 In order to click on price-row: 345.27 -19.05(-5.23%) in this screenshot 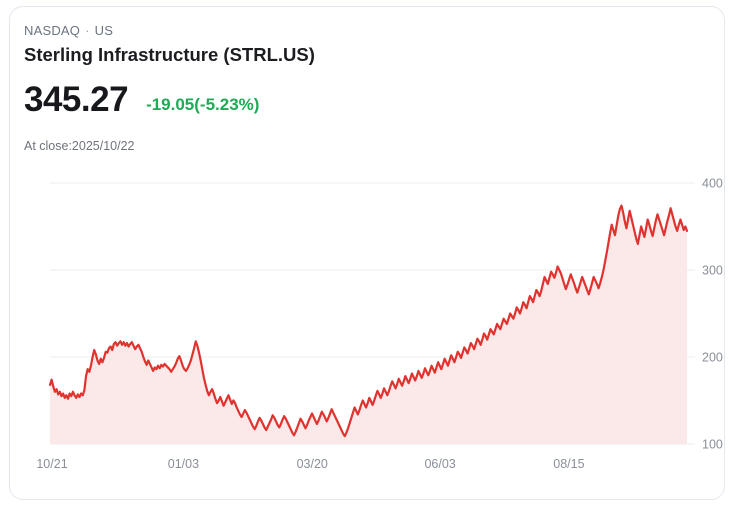, I will do `click(141, 100)`.